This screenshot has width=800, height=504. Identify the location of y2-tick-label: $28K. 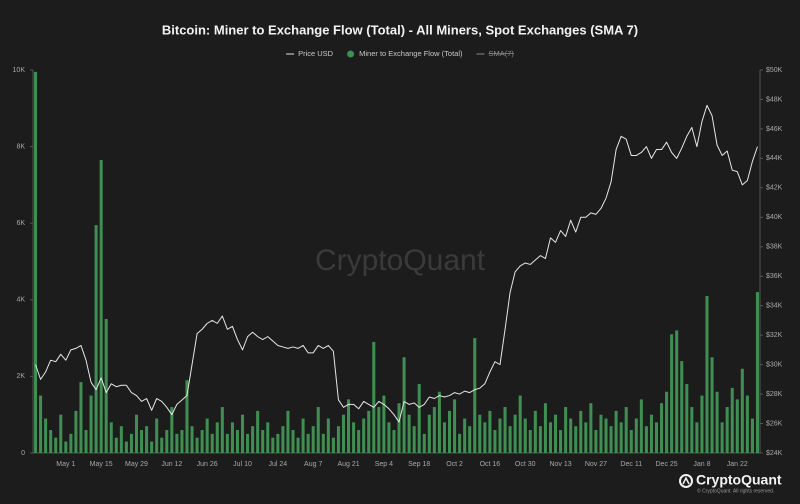
(774, 394).